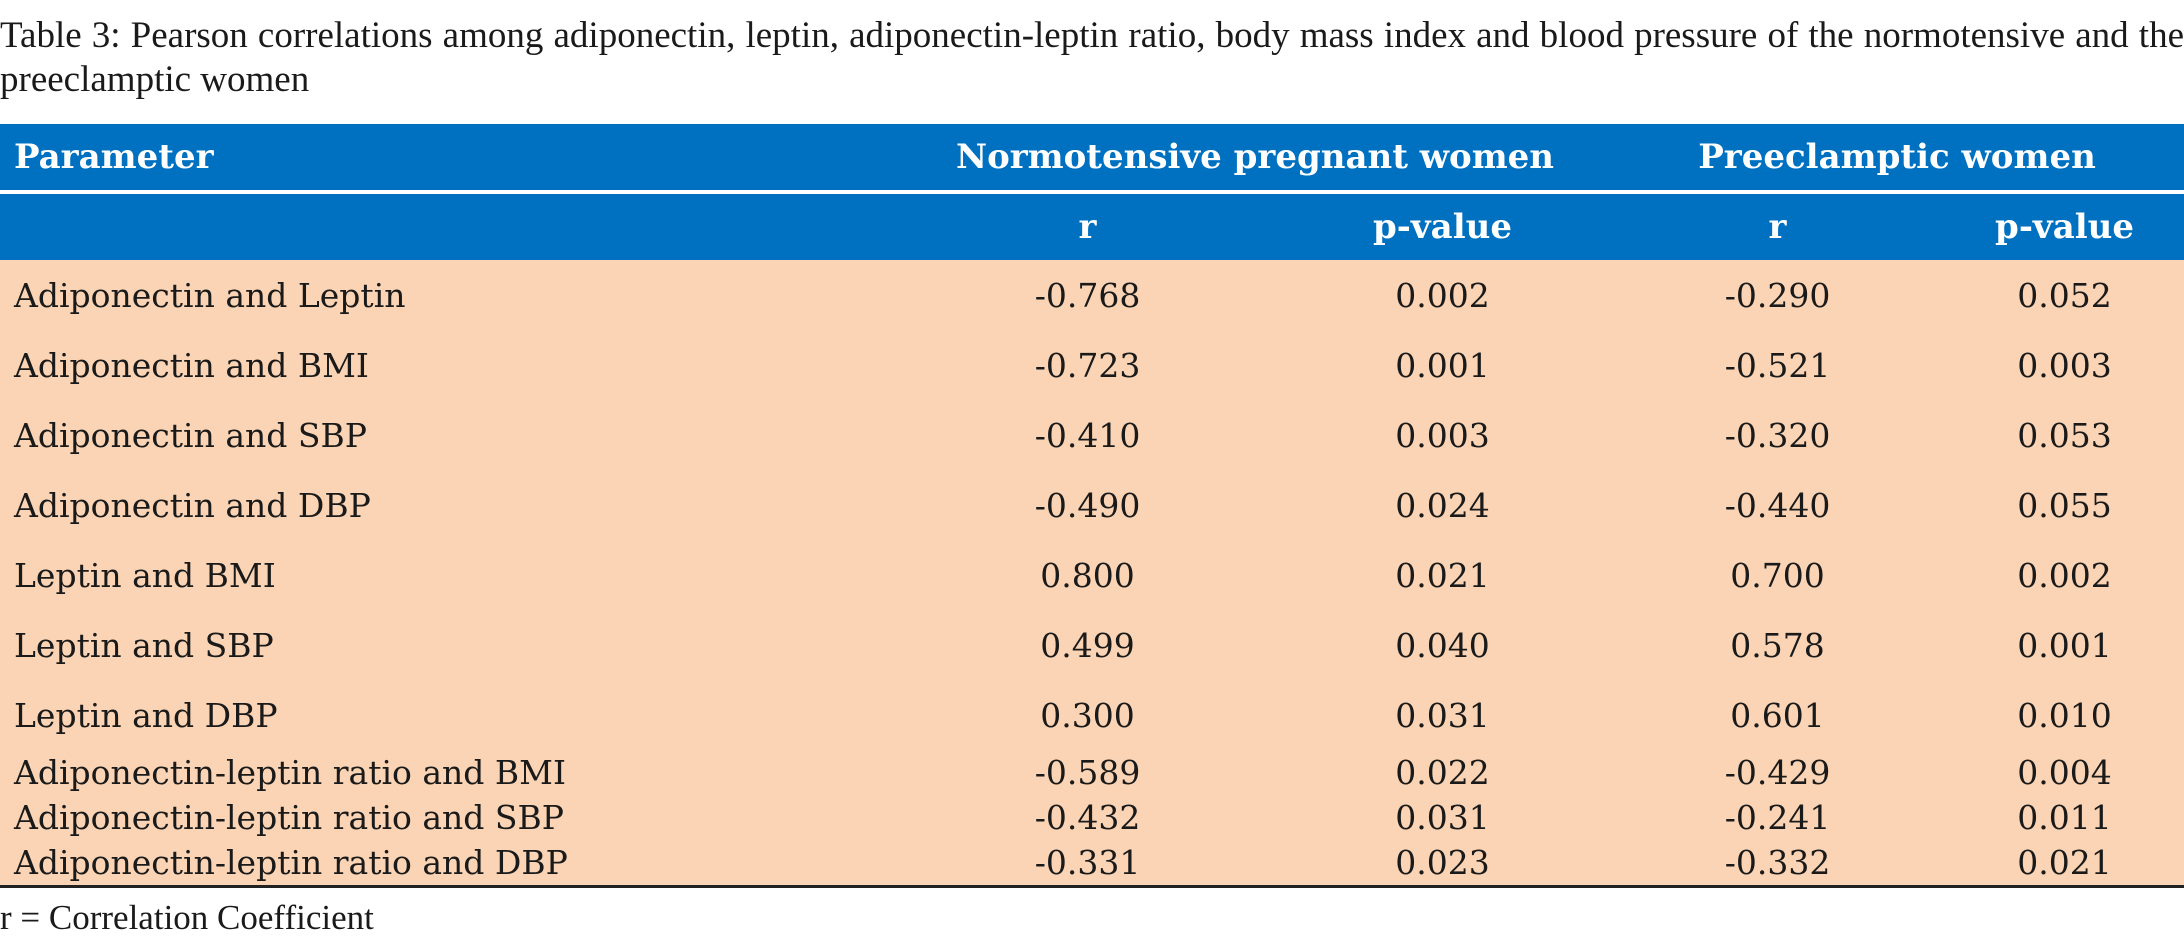  What do you see at coordinates (1443, 295) in the screenshot?
I see `row-normotensive-p: 0.002` at bounding box center [1443, 295].